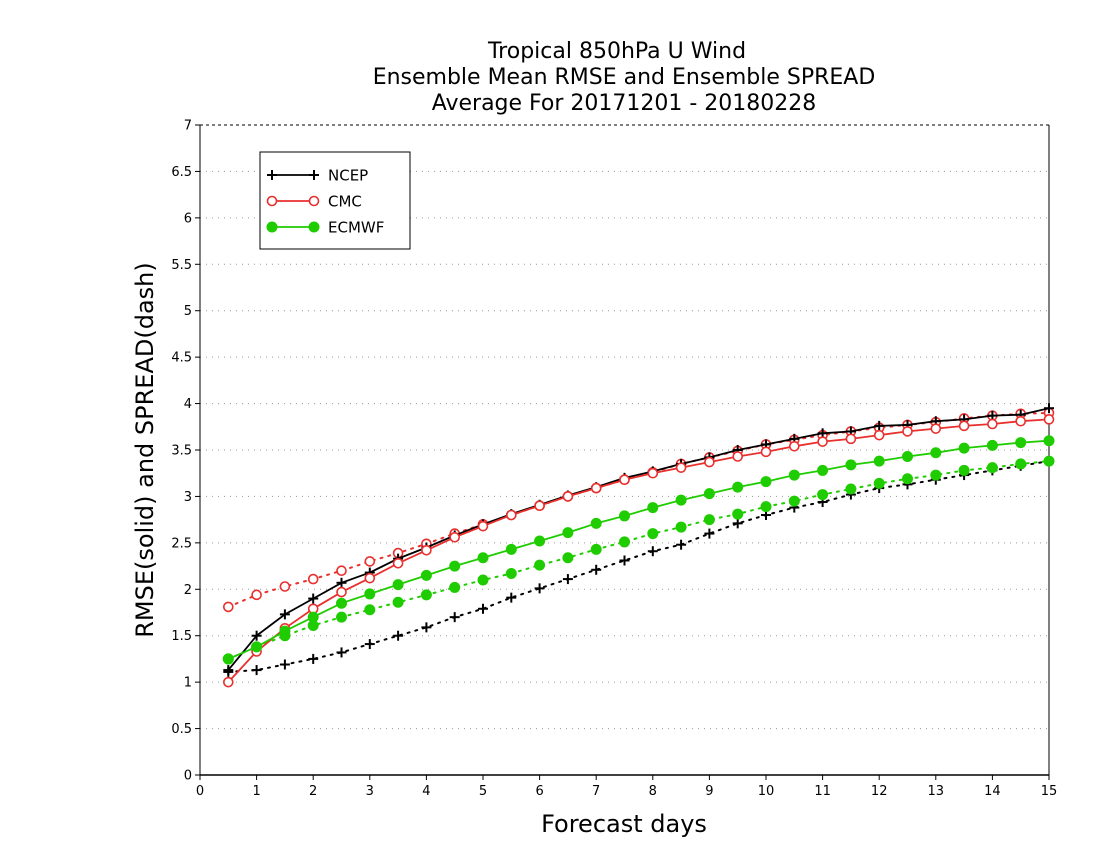 The image size is (1100, 850). Describe the element at coordinates (879, 791) in the screenshot. I see `x-tick-label: 12` at that location.